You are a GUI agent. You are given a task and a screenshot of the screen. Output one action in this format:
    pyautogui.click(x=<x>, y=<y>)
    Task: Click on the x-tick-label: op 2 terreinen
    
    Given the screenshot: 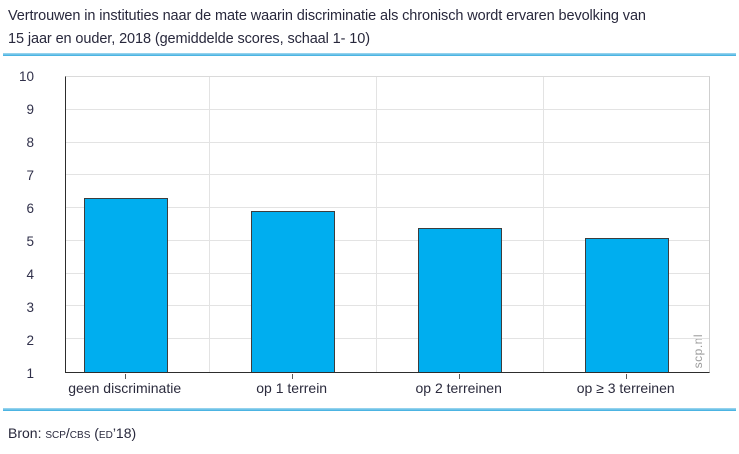 What is the action you would take?
    pyautogui.click(x=458, y=388)
    